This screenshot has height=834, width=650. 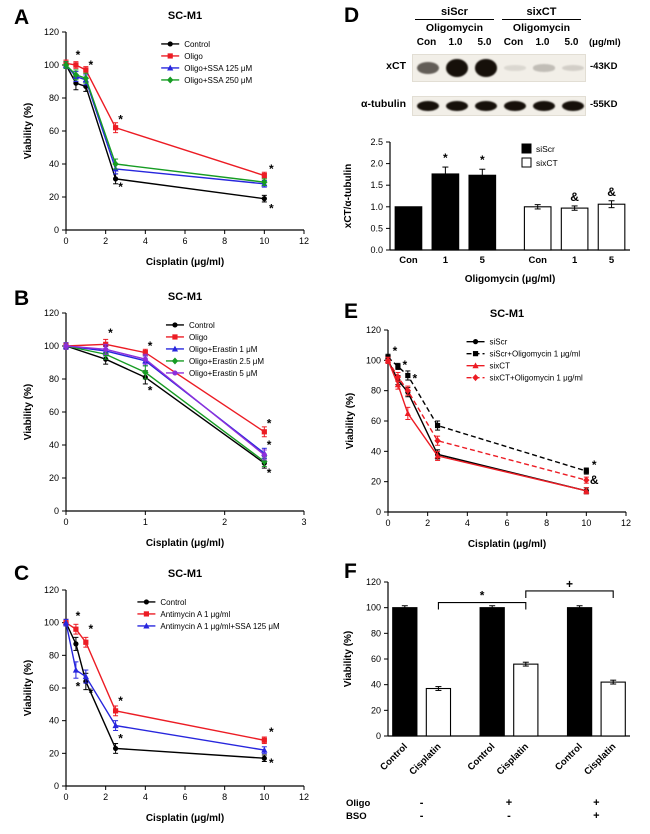 What do you see at coordinates (613, 709) in the screenshot?
I see `bar-cisplatin` at bounding box center [613, 709].